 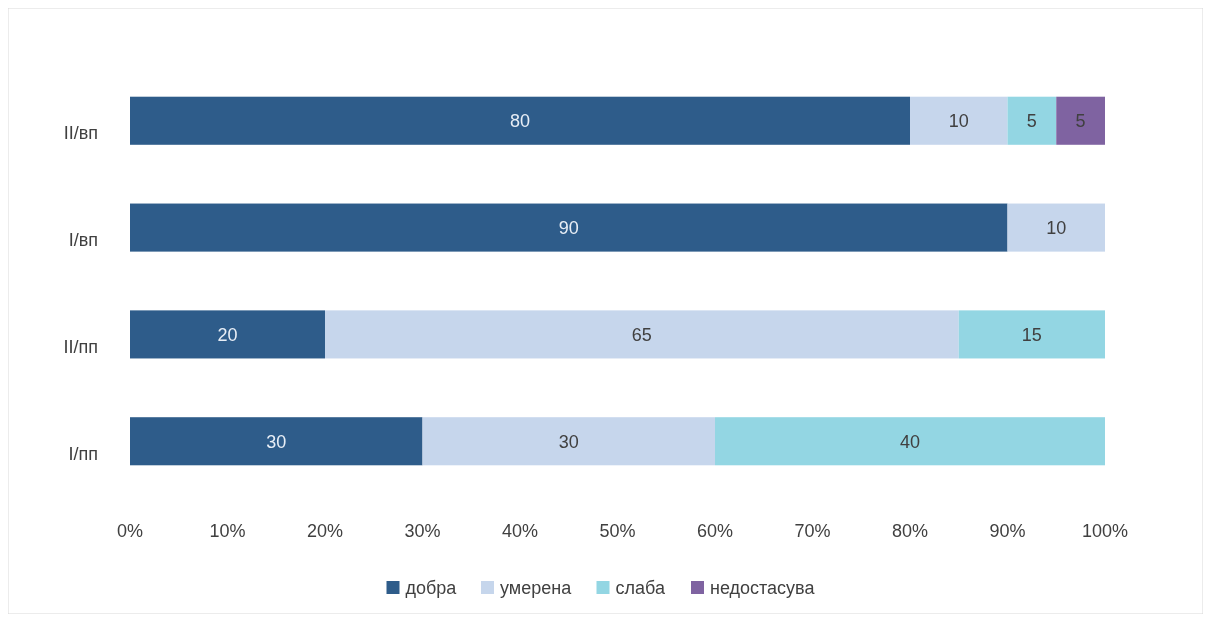 I want to click on x-tick-label: 30%, so click(x=422, y=531).